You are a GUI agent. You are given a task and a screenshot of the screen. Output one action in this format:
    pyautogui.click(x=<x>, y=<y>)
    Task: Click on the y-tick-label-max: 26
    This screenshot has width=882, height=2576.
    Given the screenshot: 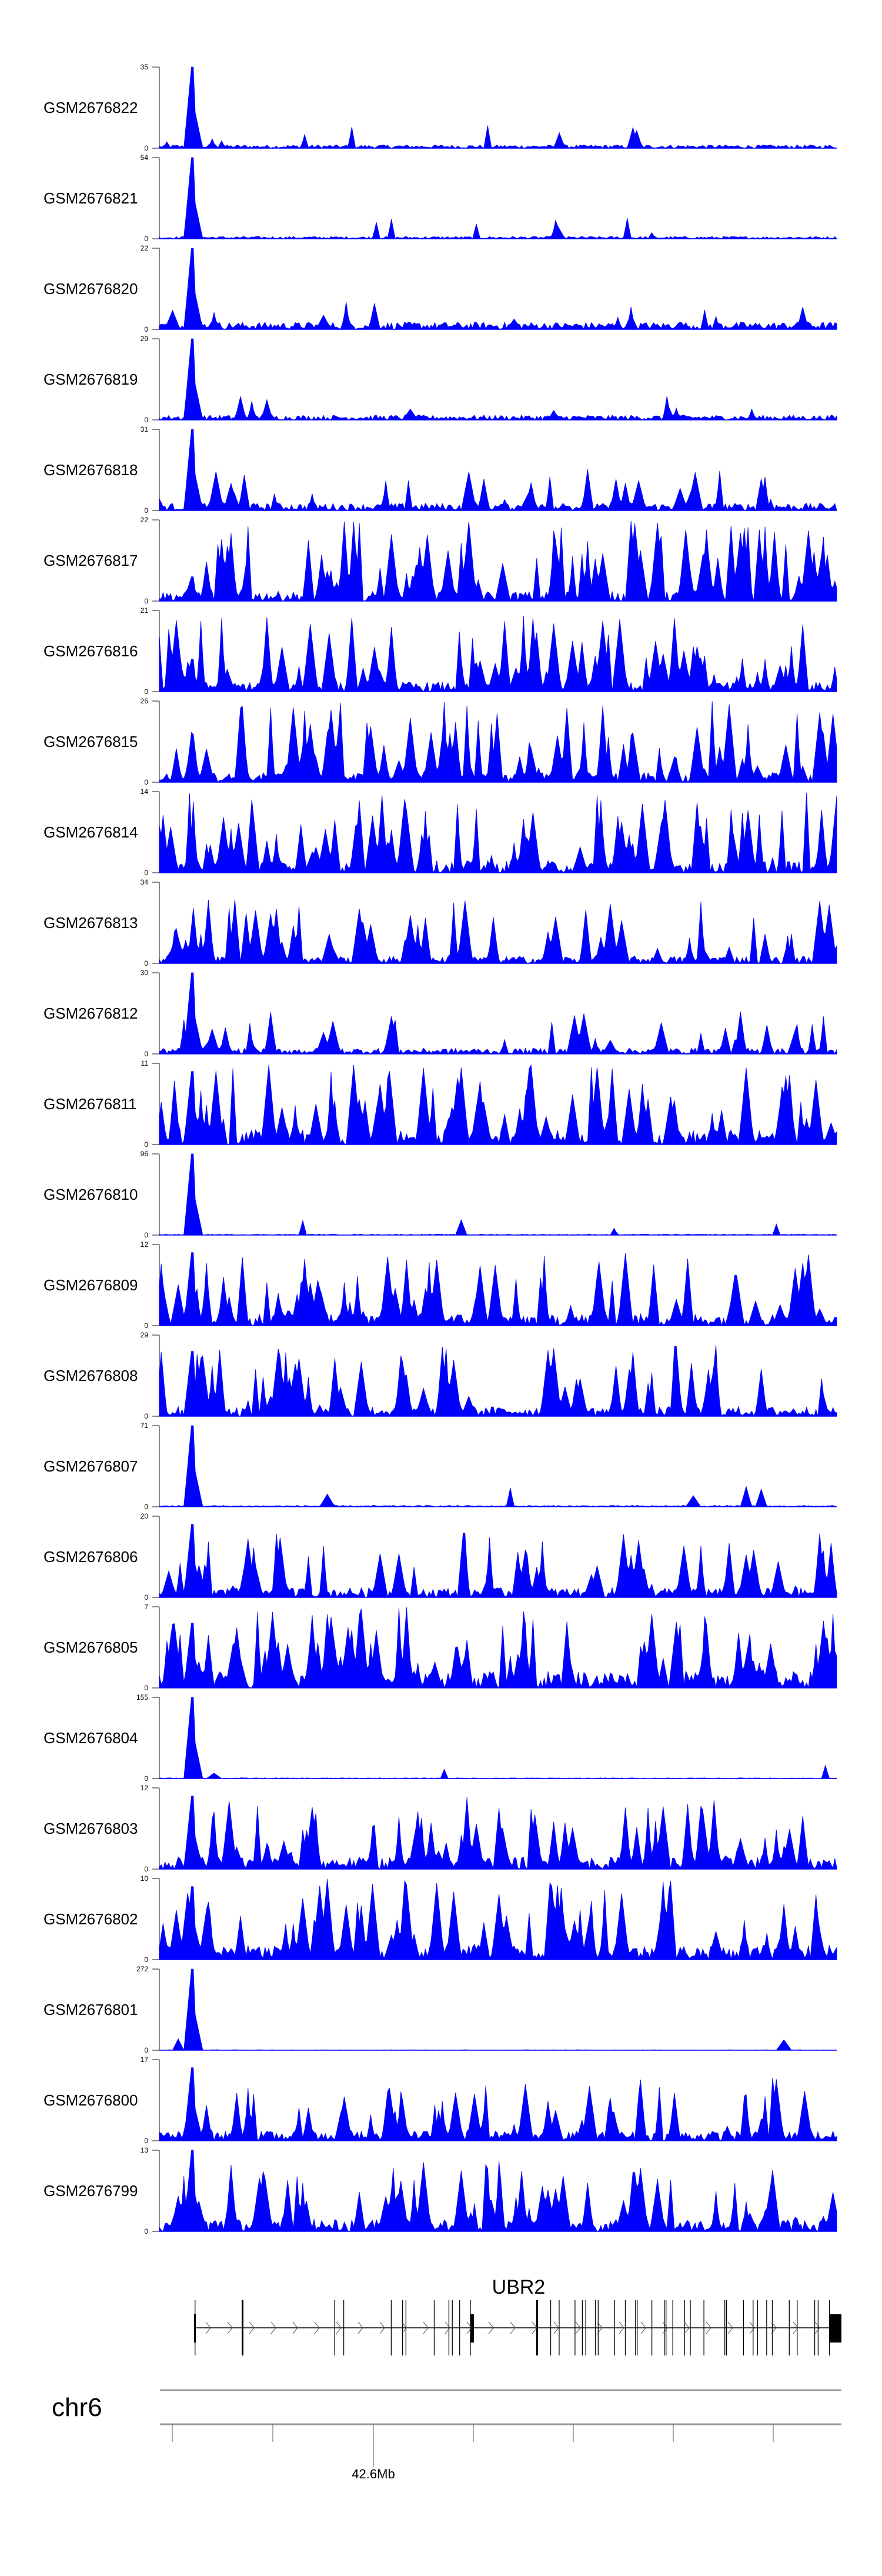 What is the action you would take?
    pyautogui.click(x=145, y=701)
    